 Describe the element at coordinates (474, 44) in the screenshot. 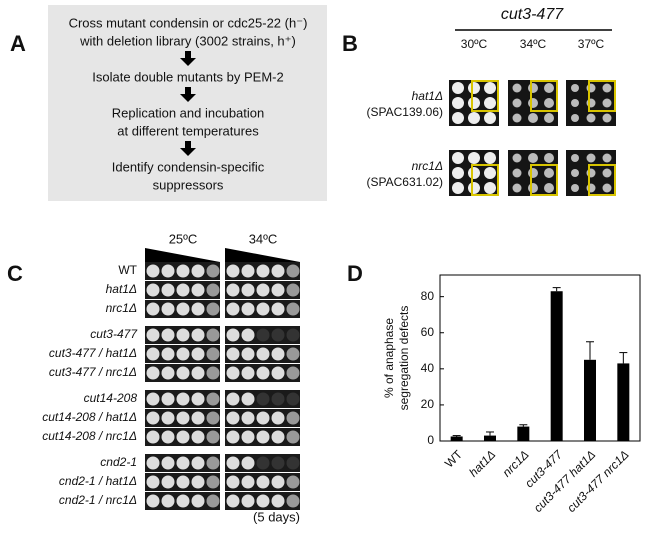

I see `temperature: 30ºC` at that location.